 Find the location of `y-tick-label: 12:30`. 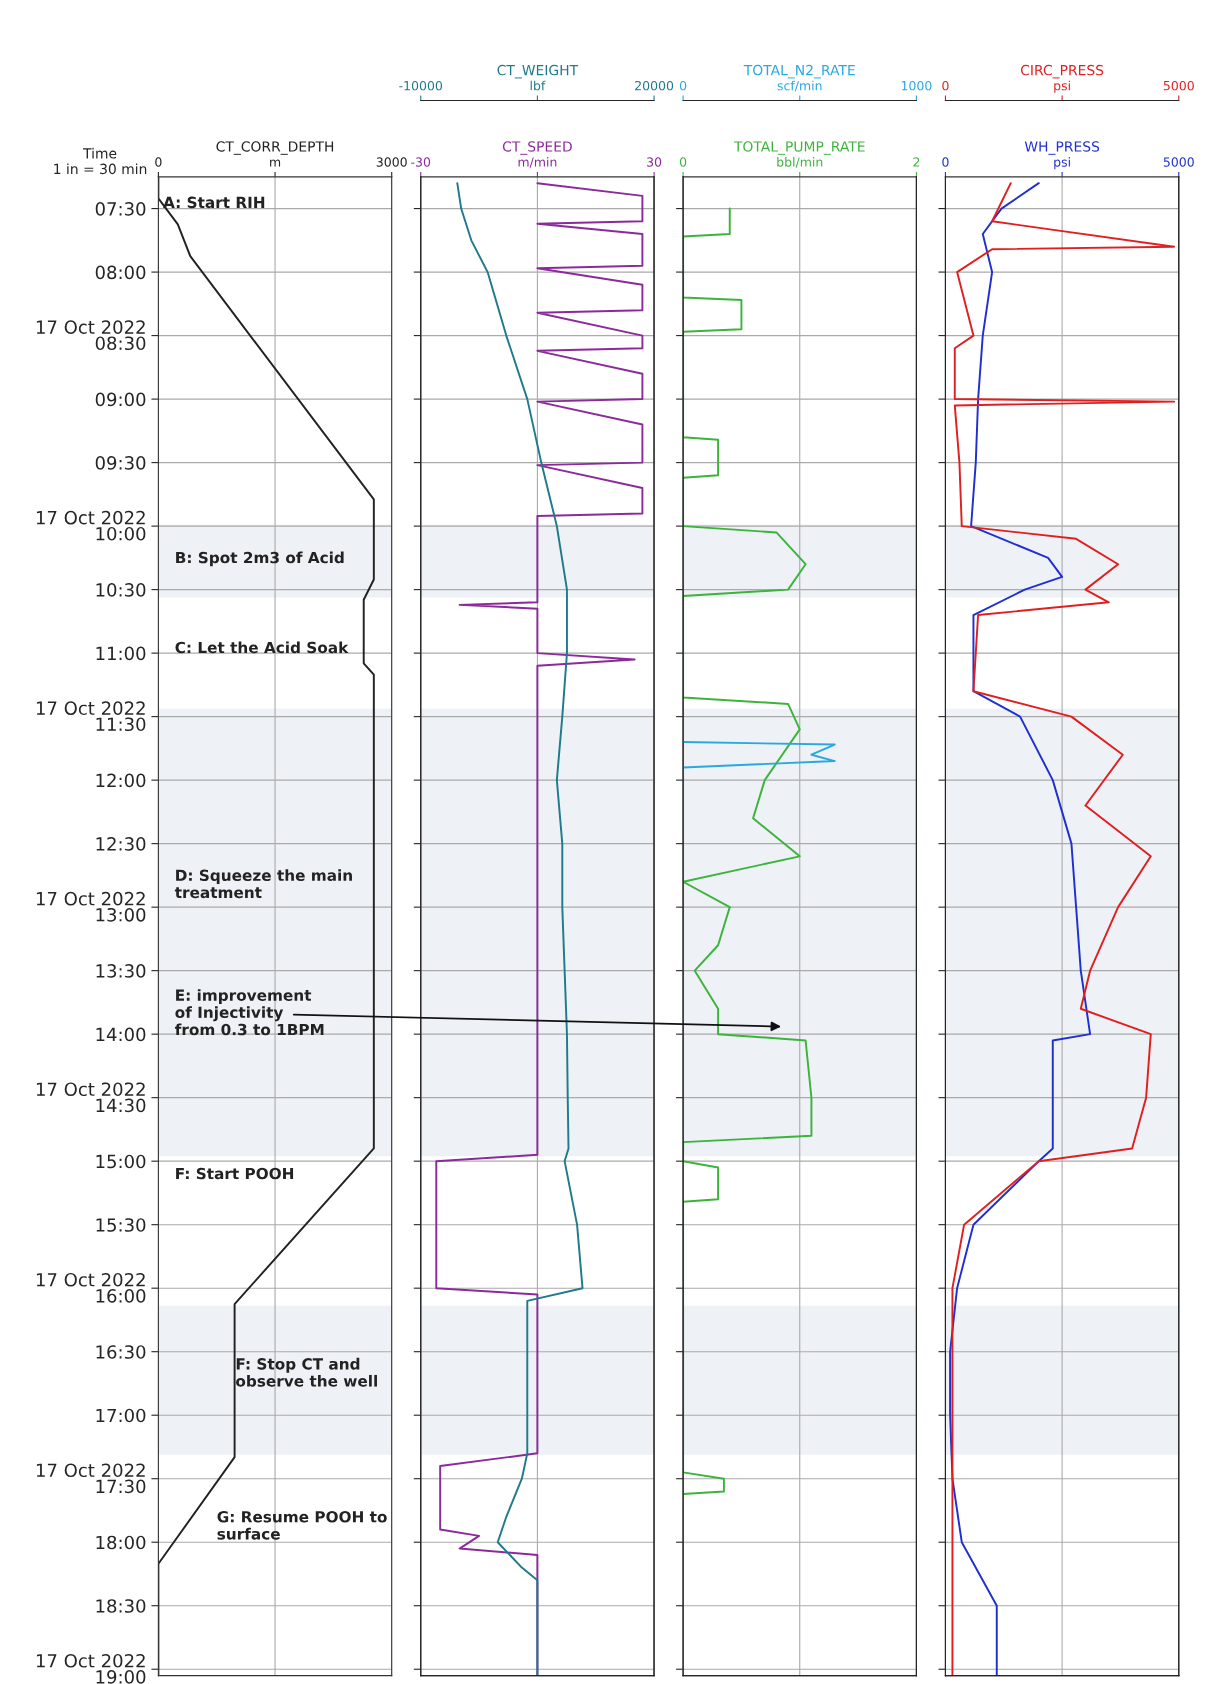

y-tick-label: 12:30 is located at coordinates (121, 844).